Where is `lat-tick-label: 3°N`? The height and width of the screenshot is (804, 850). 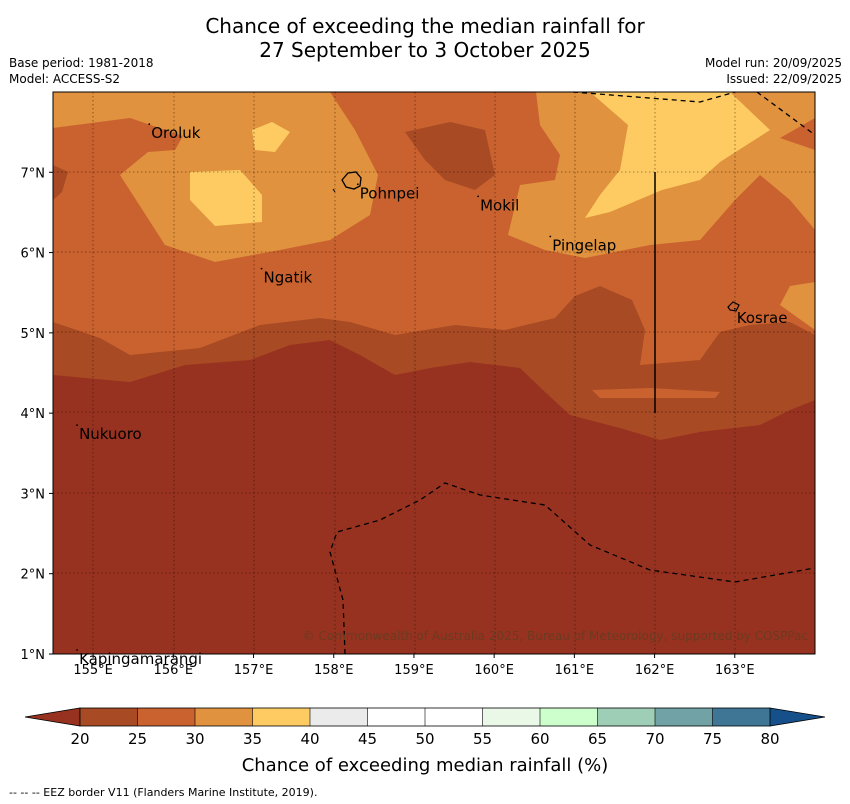
lat-tick-label: 3°N is located at coordinates (33, 494).